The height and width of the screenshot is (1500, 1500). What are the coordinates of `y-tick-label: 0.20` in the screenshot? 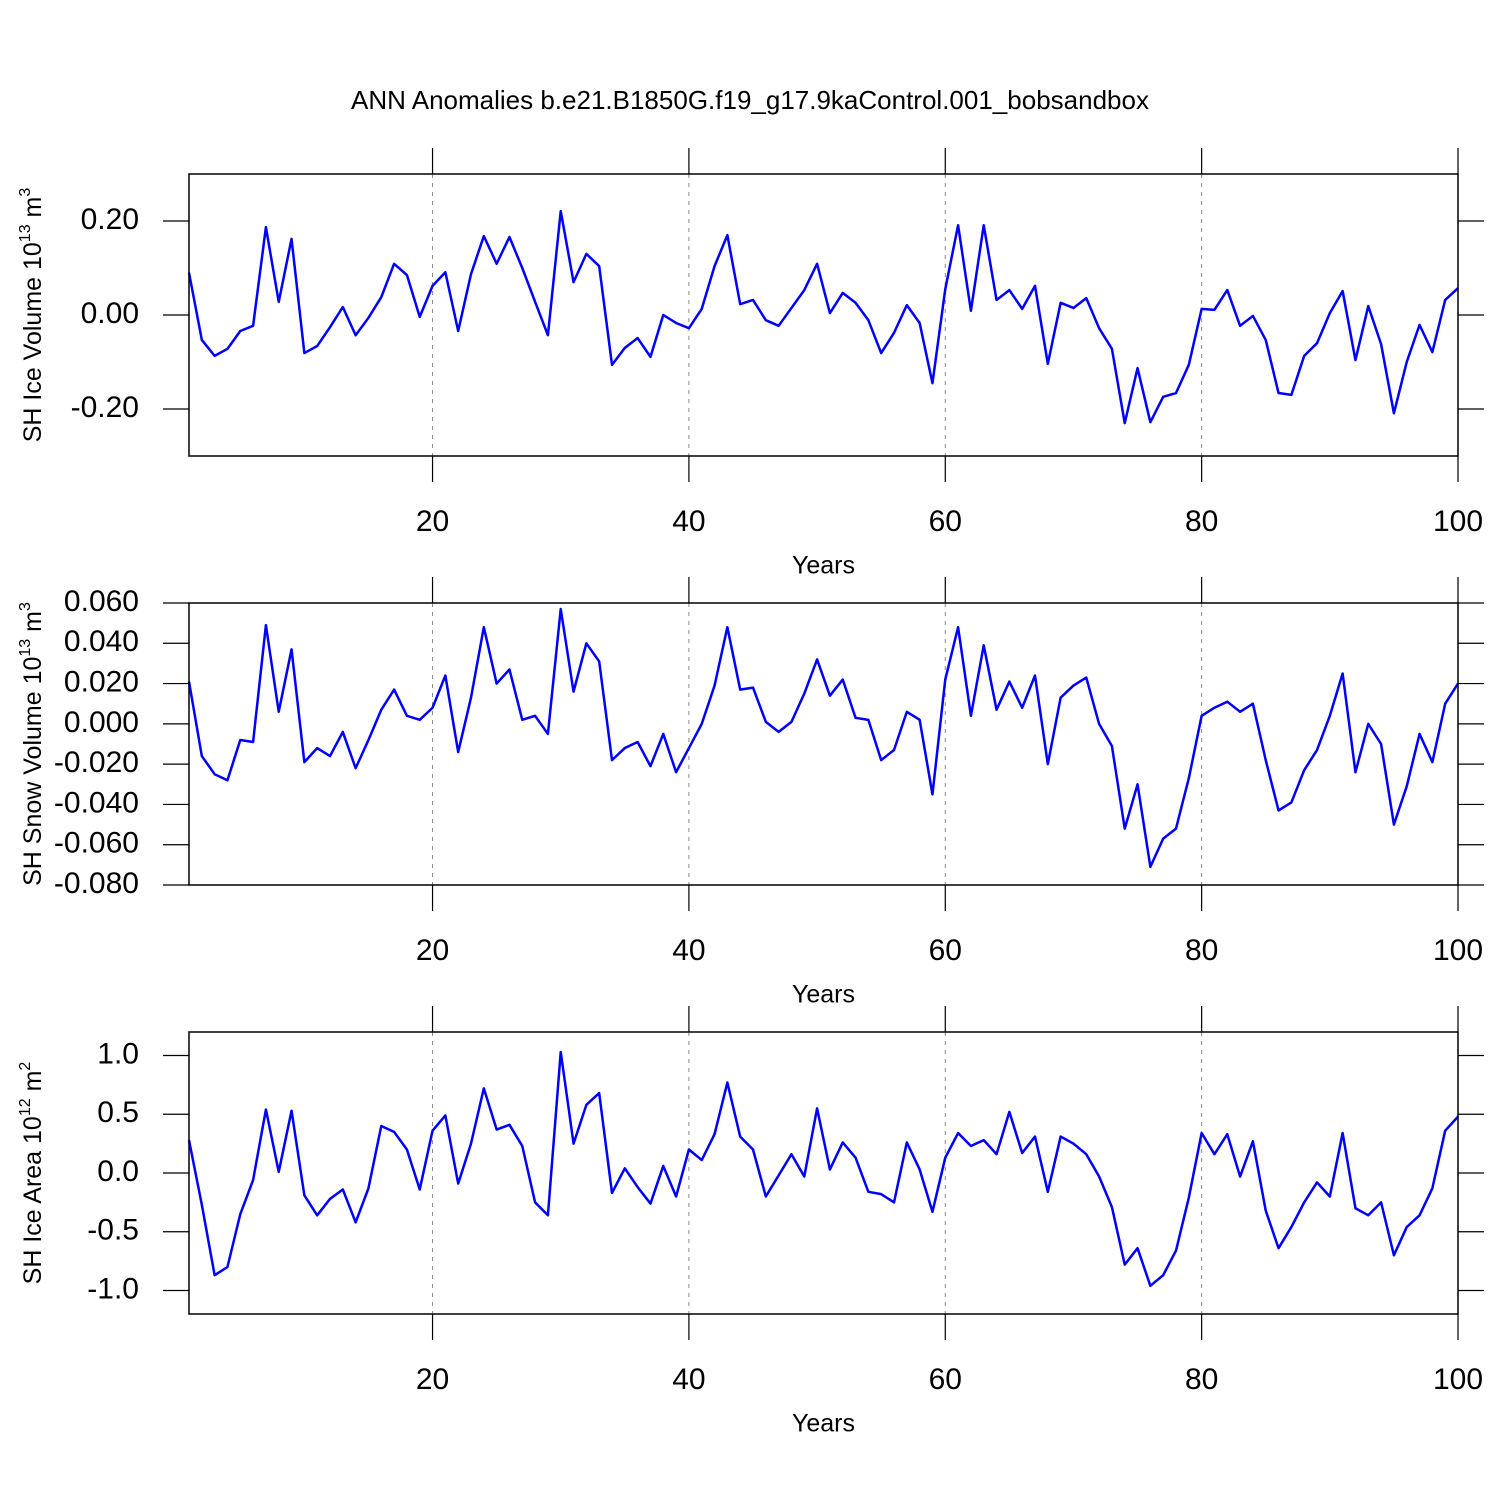 It's located at (110, 219).